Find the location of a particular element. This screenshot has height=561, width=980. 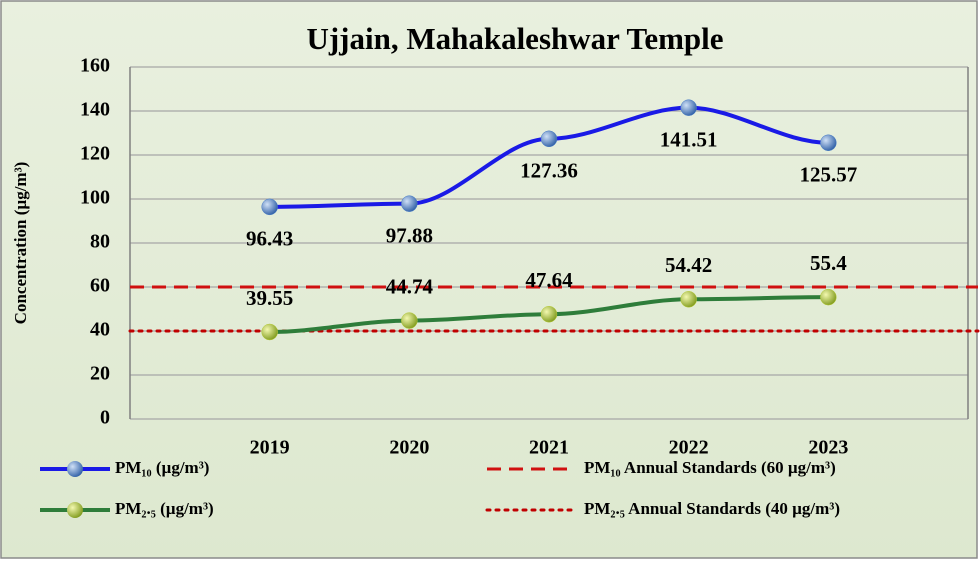

data-label: 39.55 is located at coordinates (269, 298).